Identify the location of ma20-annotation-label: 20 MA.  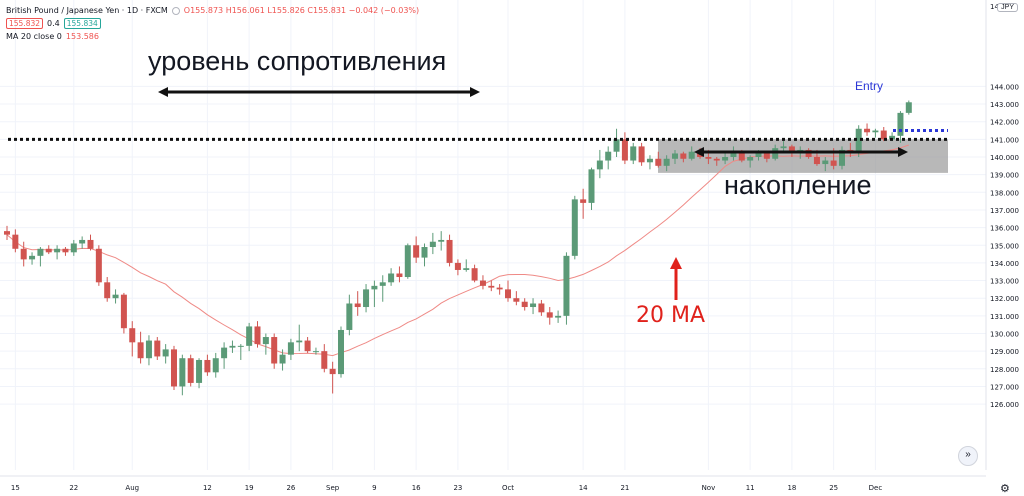
(670, 315).